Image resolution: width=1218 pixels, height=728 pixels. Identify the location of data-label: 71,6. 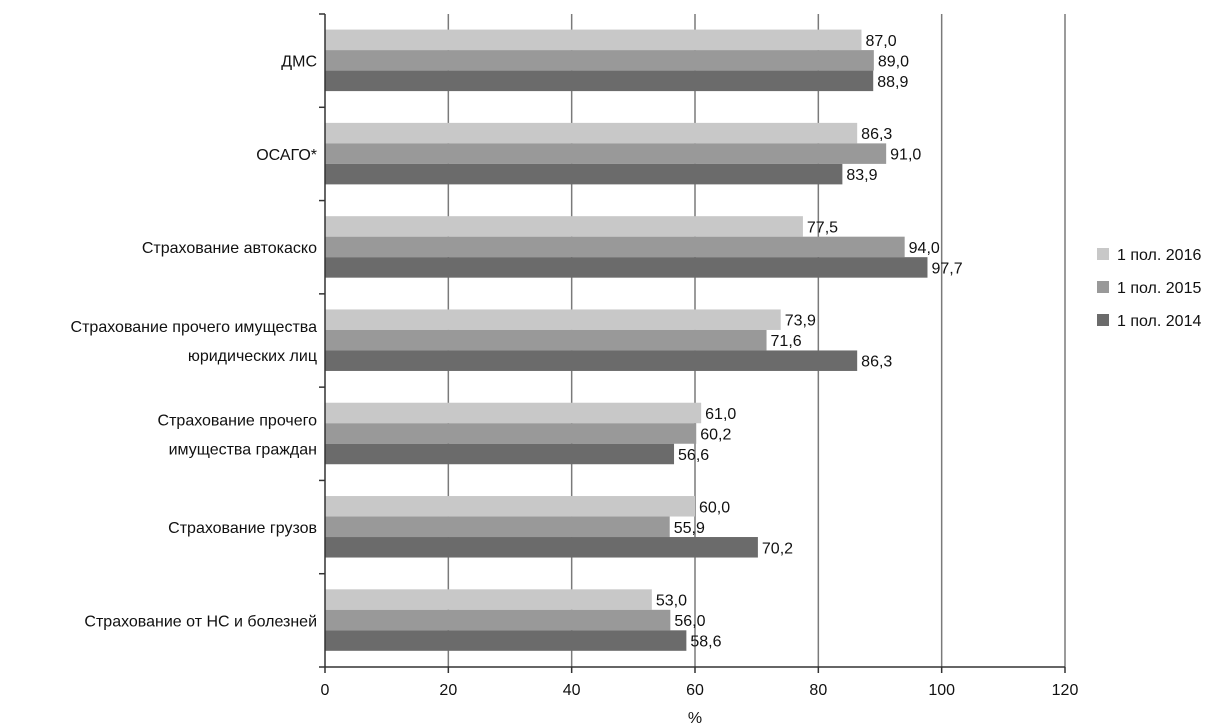
(786, 341).